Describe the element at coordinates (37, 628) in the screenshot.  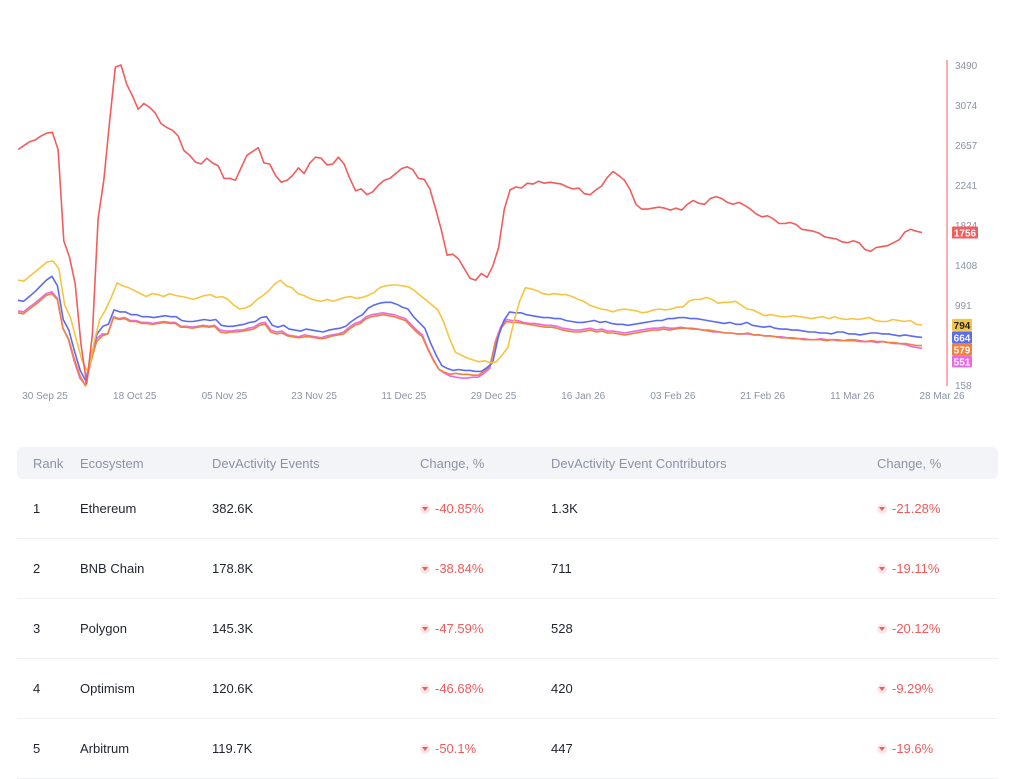
I see `rank-cell: 3` at that location.